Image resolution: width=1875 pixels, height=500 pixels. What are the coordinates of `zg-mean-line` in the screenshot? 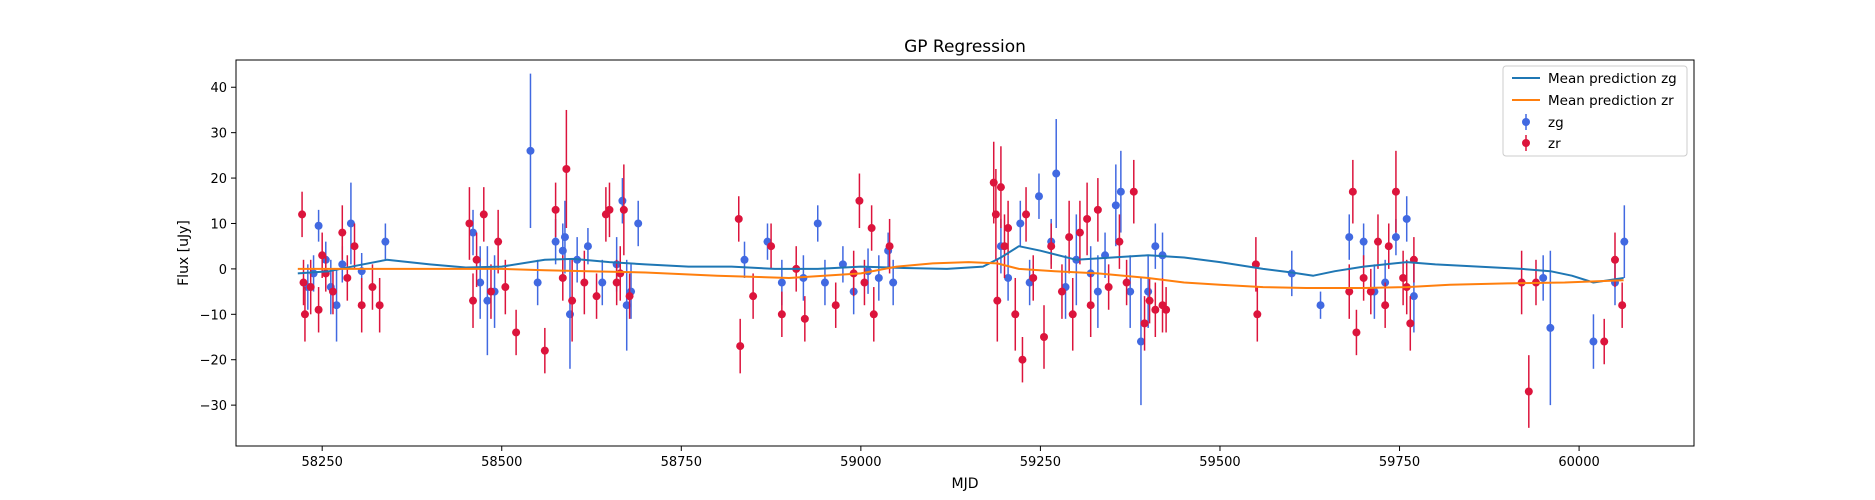 It's located at (961, 264).